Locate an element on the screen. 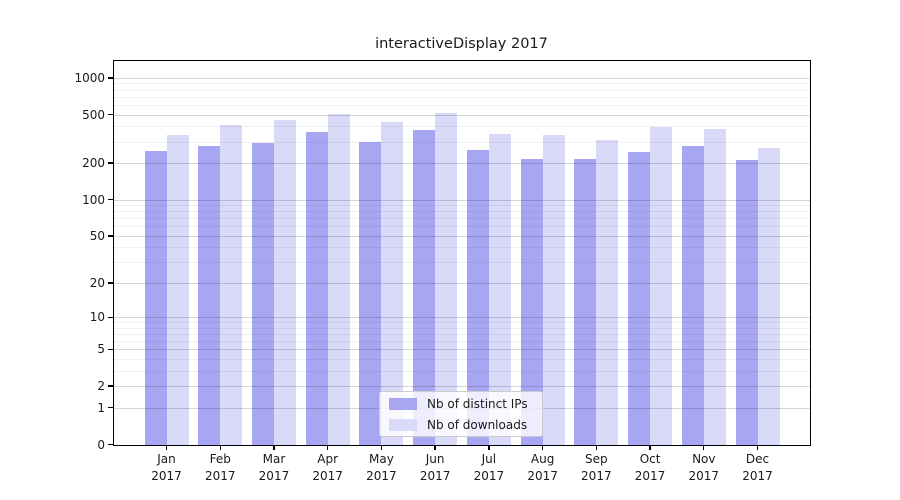  x-tick-label-line: Feb is located at coordinates (220, 458).